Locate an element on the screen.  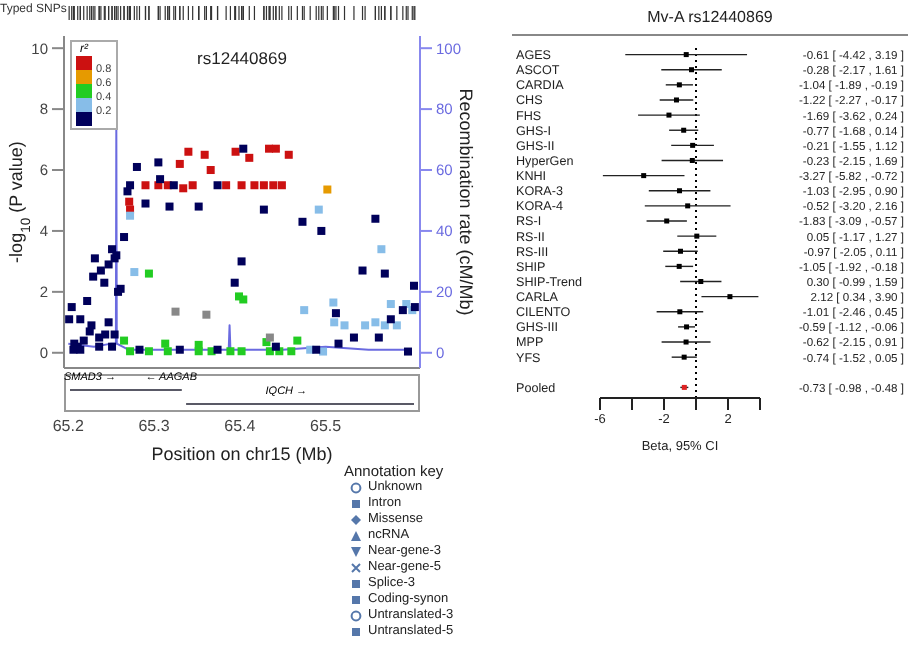
y2-axis-title: Recombination rate (cM/Mb) is located at coordinates (466, 202).